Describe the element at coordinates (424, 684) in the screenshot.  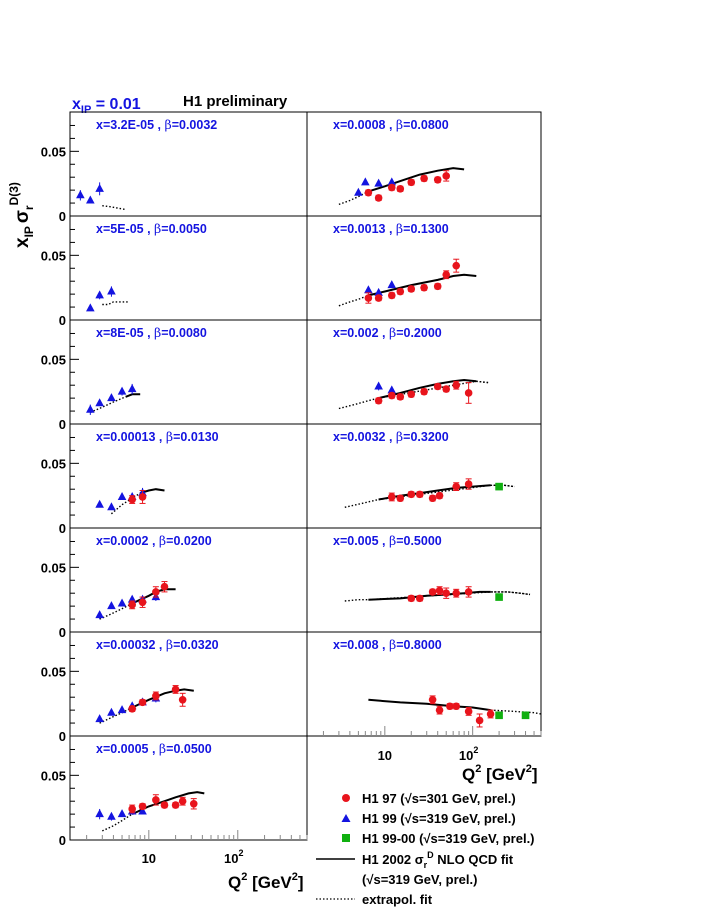
I see `panel-frame` at that location.